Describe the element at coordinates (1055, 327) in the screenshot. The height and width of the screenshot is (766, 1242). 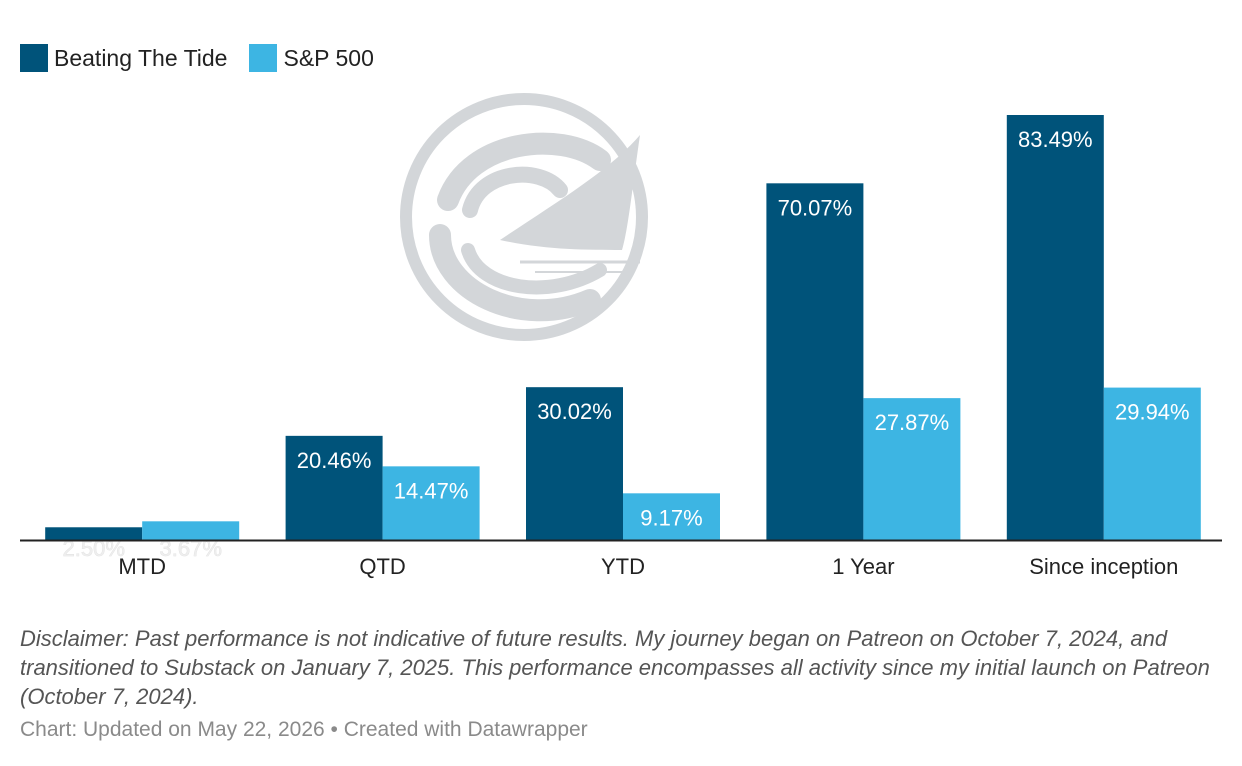
I see `bar-beating-the-tide-since-inception` at that location.